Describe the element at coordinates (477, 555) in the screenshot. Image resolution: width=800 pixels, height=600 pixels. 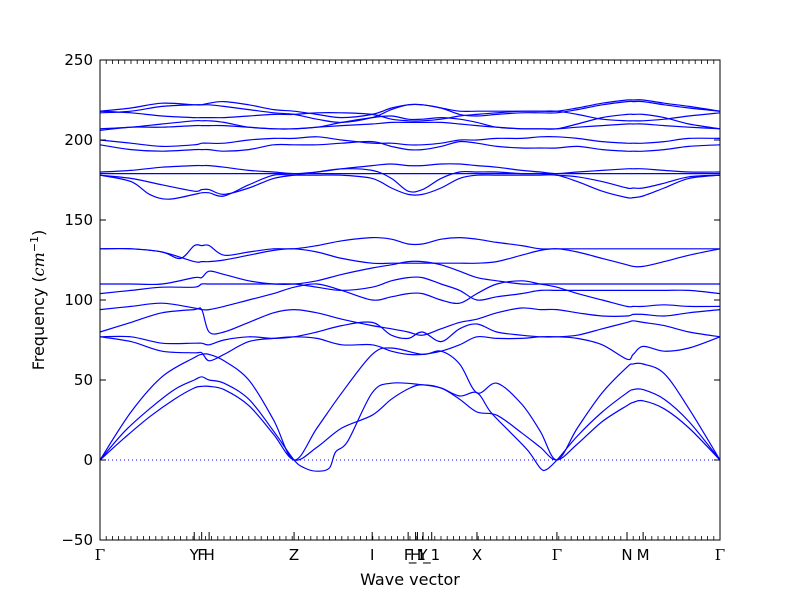
I see `x-tick-label: X` at that location.